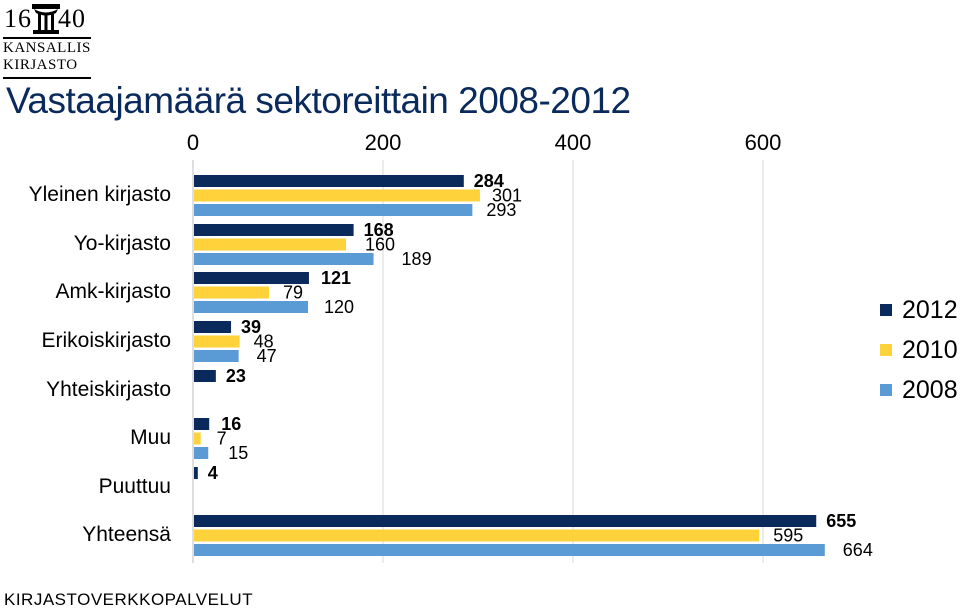 The height and width of the screenshot is (612, 960). I want to click on category-label-1: Yo-kirjasto, so click(122, 243).